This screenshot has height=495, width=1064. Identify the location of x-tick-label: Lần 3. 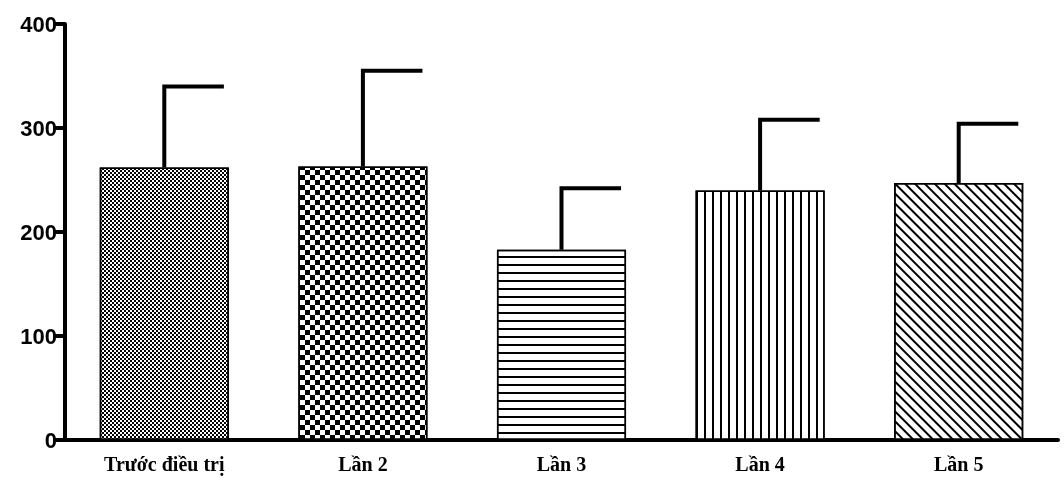
(561, 464).